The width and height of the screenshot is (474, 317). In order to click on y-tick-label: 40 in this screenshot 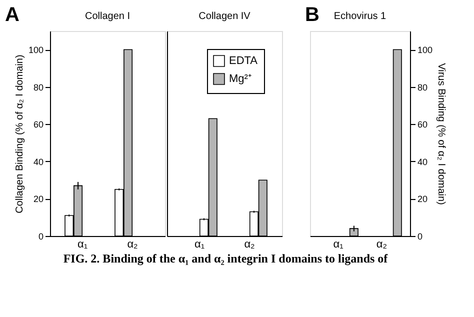, I will do `click(38, 161)`.